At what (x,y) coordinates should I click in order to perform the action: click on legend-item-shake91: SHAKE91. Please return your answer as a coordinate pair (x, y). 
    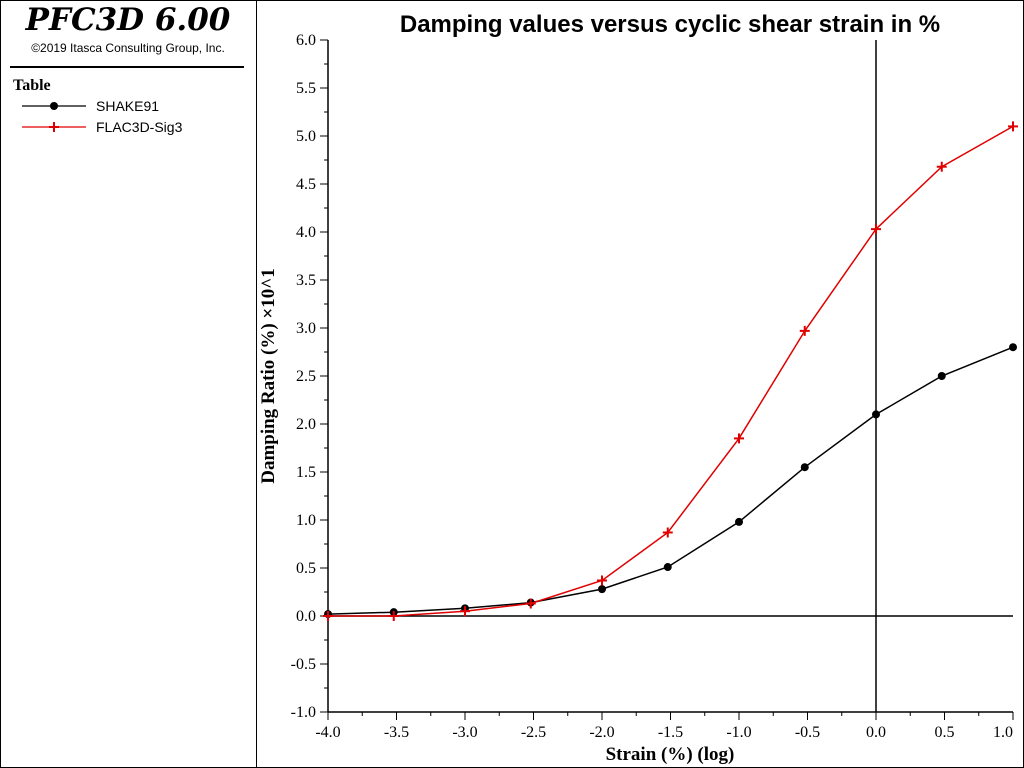
    Looking at the image, I should click on (132, 106).